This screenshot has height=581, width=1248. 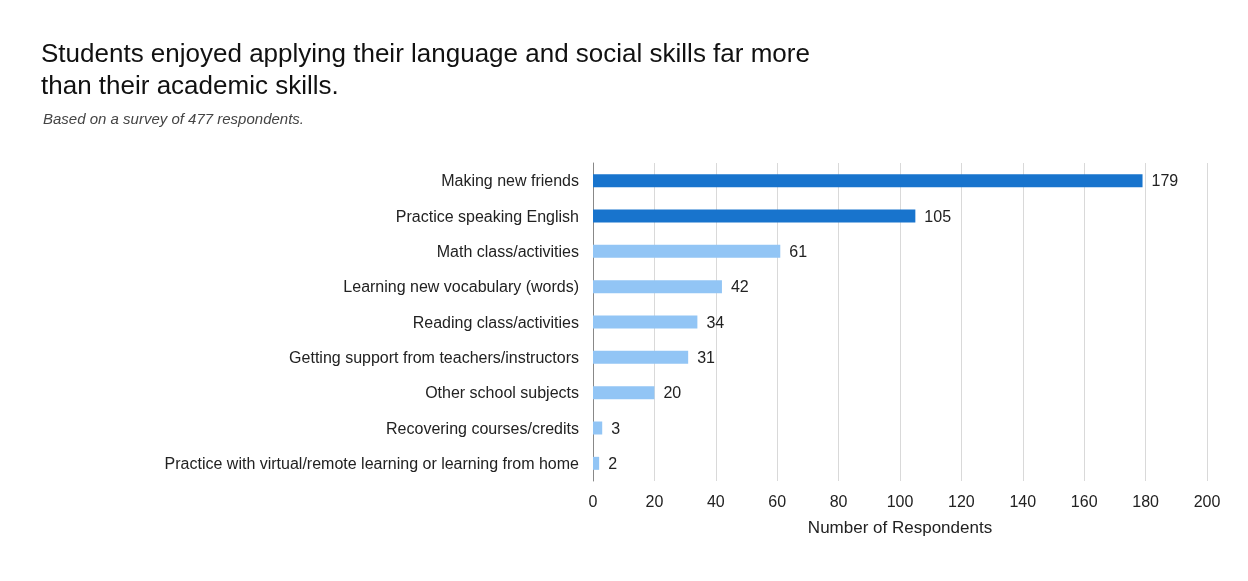 I want to click on x-tick-label: 200, so click(x=1207, y=501).